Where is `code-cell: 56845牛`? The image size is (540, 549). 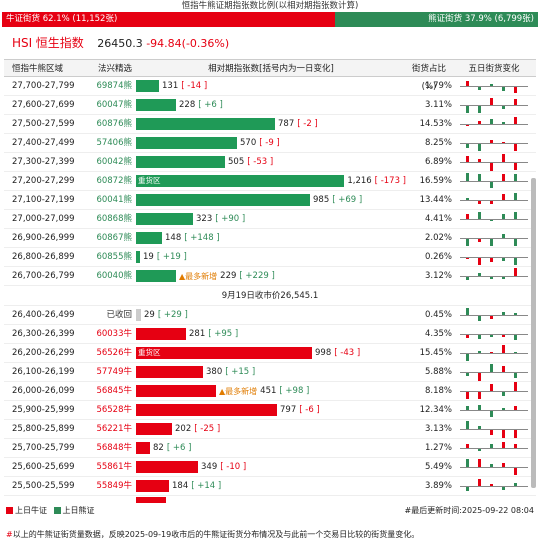
code-cell: 56845牛 is located at coordinates (114, 390).